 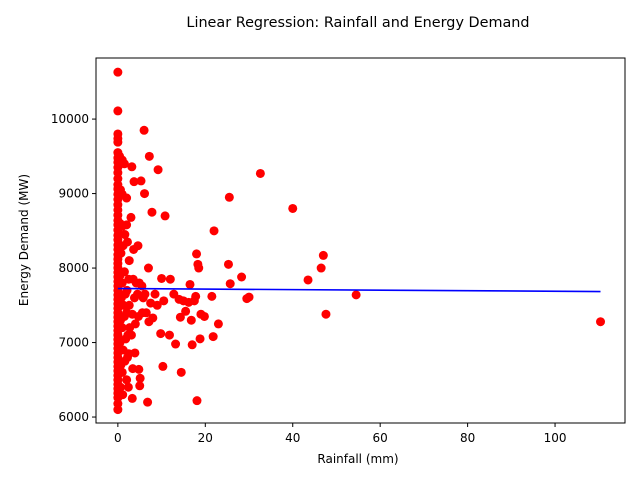 I want to click on y-tick-label: 9000, so click(x=73, y=194).